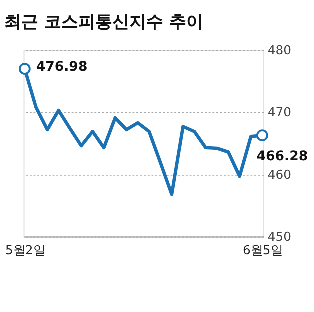 The height and width of the screenshot is (312, 314). I want to click on x-tick-label: 6월5일, so click(263, 250).